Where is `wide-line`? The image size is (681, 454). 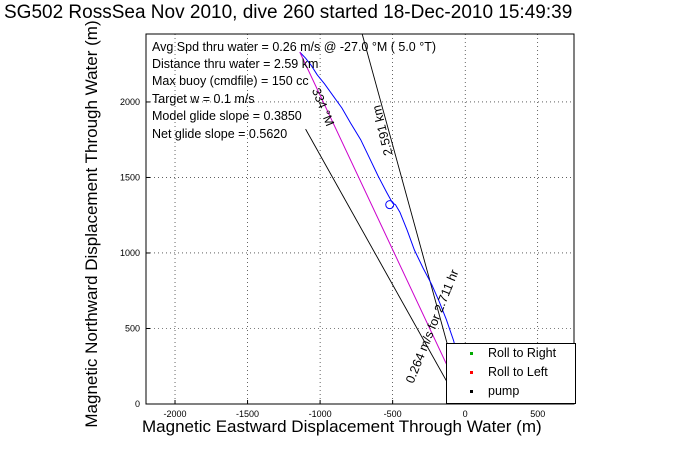 wide-line is located at coordinates (413, 219).